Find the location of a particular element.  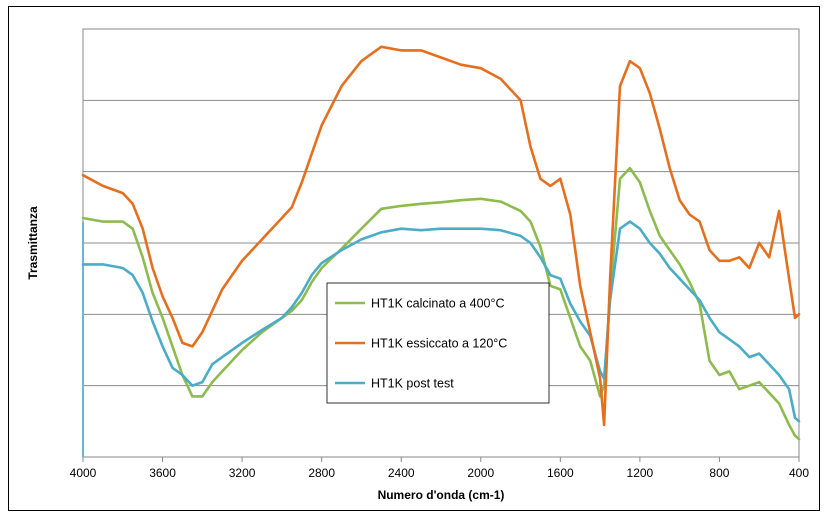

x-tick-label: 2000 is located at coordinates (480, 473).